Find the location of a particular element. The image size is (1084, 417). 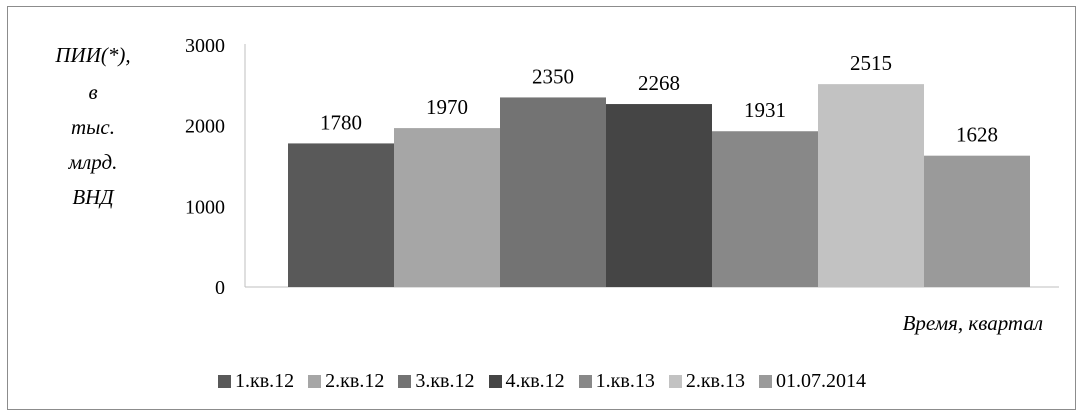

data-labels: 1780 1970 2350 2268 1931 2515 1628 is located at coordinates (659, 99).